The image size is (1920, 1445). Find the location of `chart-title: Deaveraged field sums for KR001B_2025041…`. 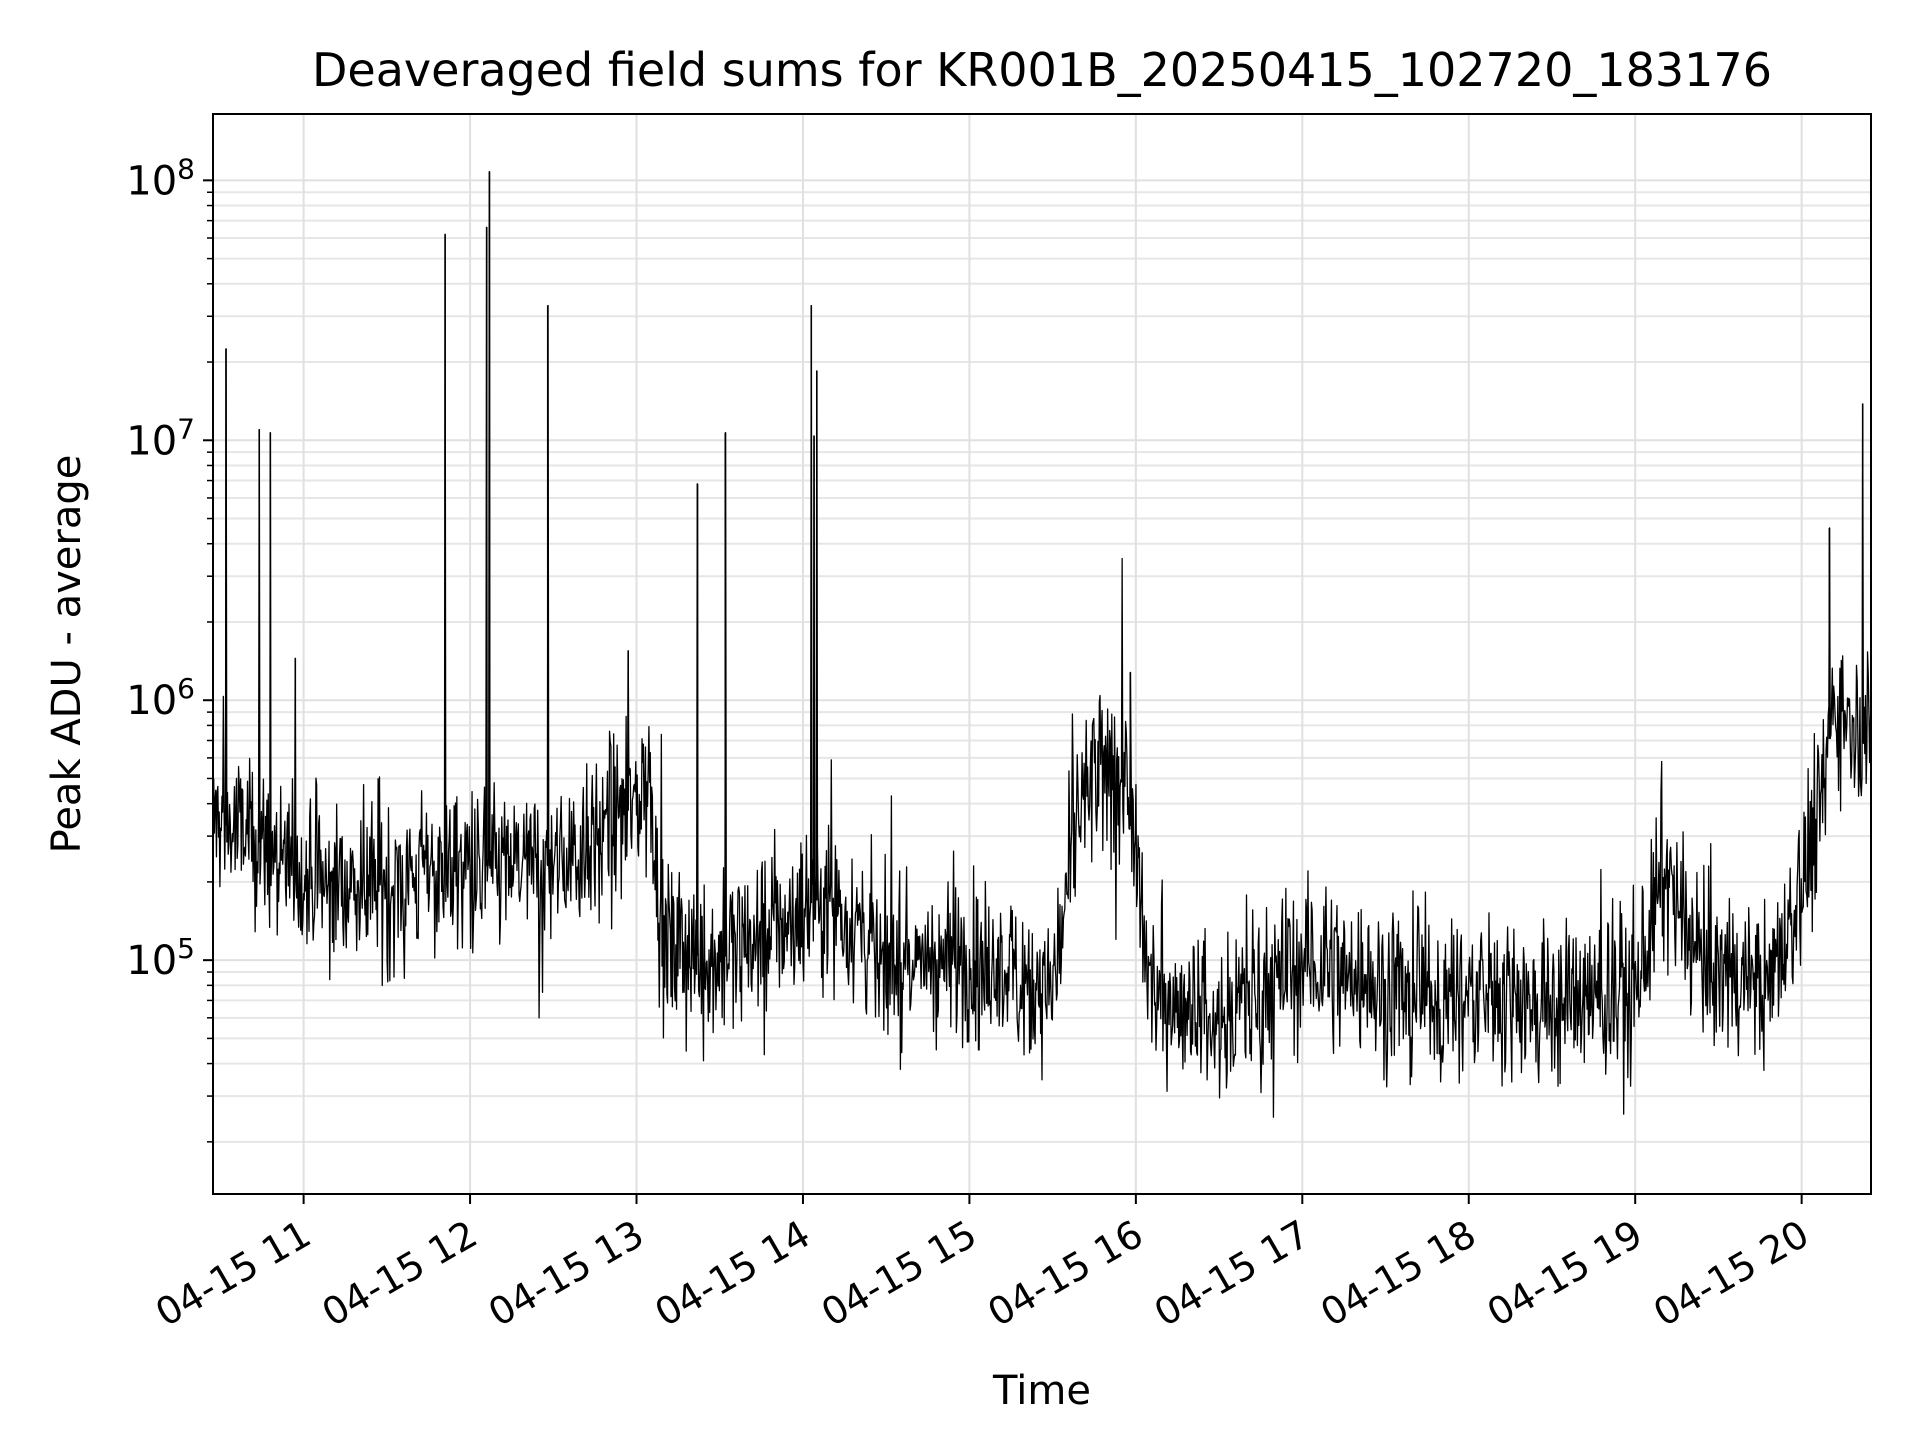

chart-title: Deaveraged field sums for KR001B_2025041… is located at coordinates (1042, 70).